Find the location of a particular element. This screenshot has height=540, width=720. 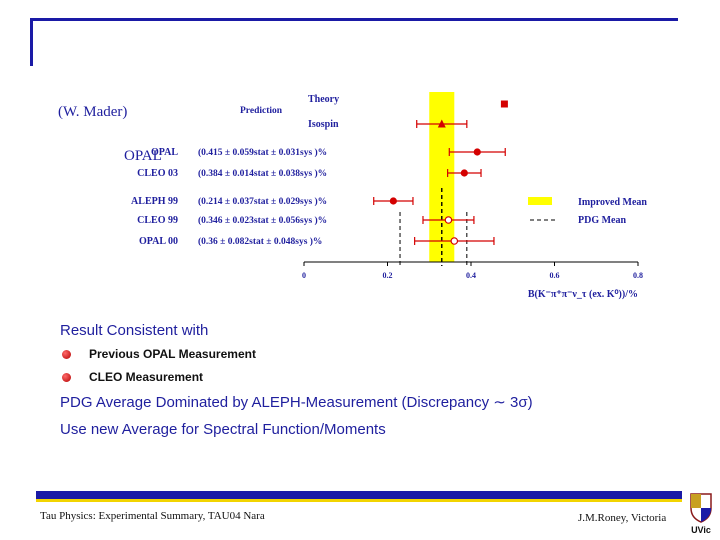

footer-right-text: J.M.Roney, Victoria is located at coordinates (622, 518).